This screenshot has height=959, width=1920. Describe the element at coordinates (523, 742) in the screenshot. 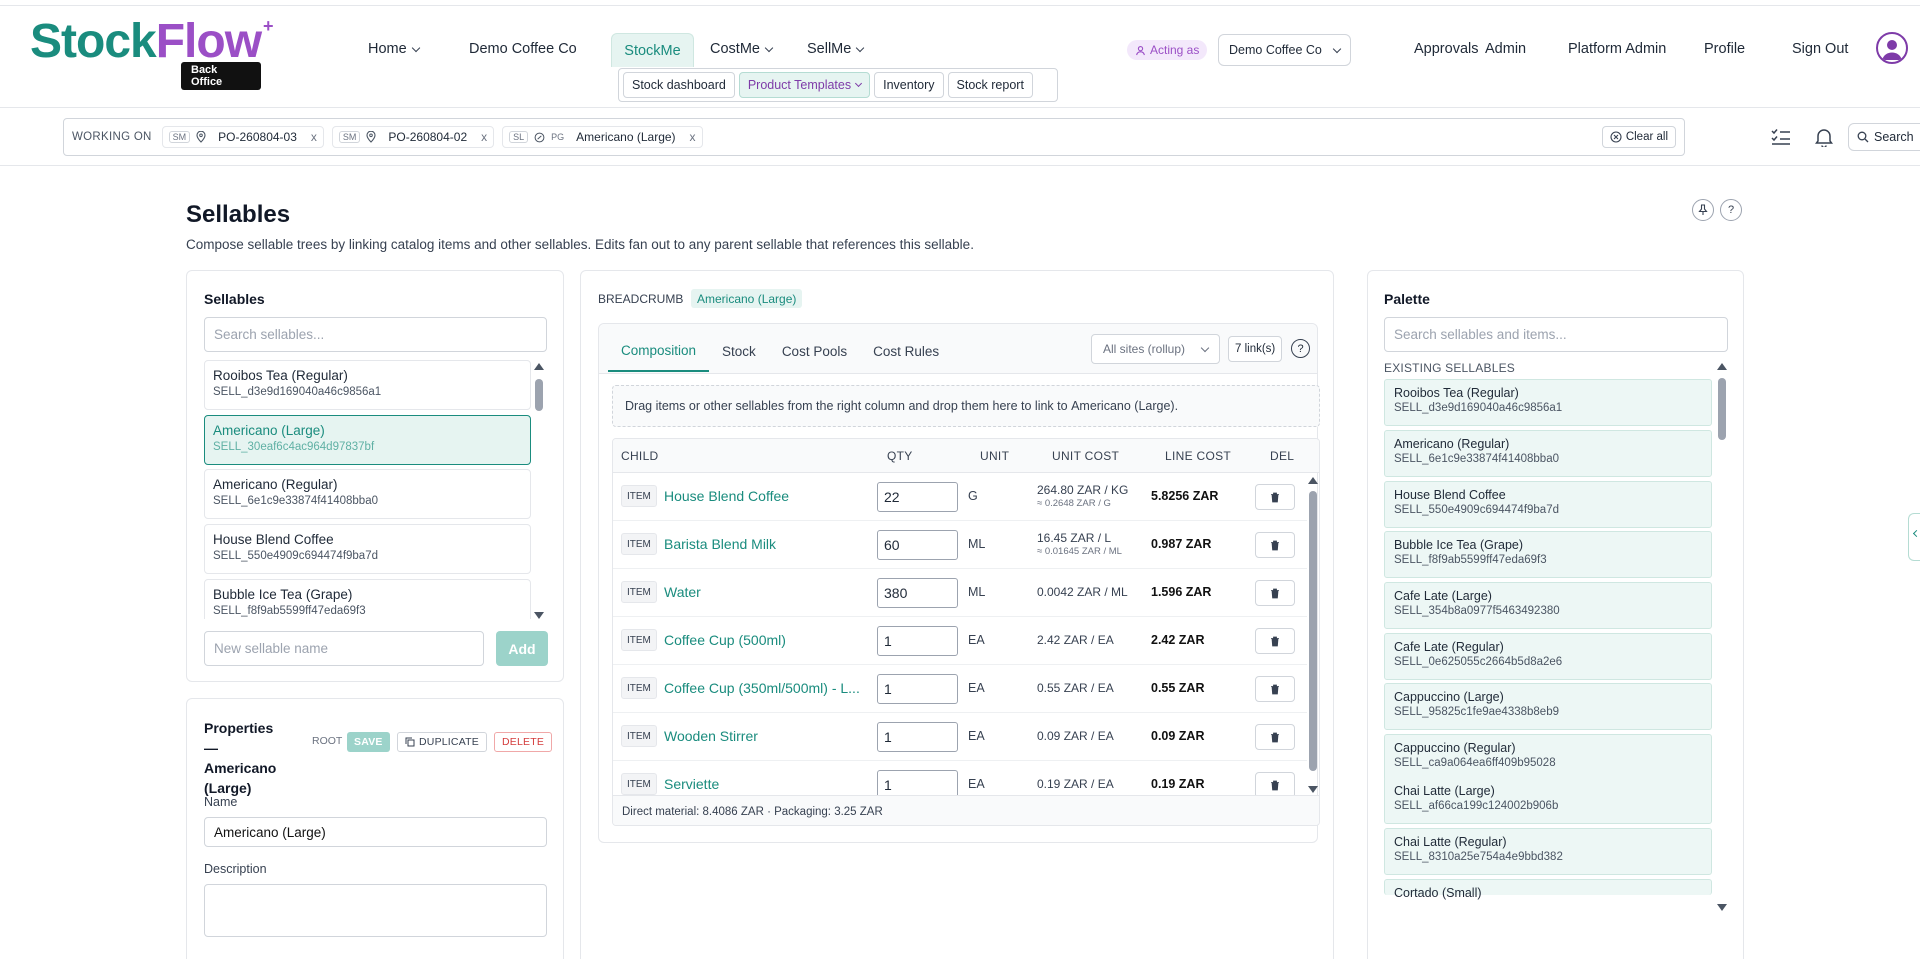

I see `delete-button: DELETE` at that location.